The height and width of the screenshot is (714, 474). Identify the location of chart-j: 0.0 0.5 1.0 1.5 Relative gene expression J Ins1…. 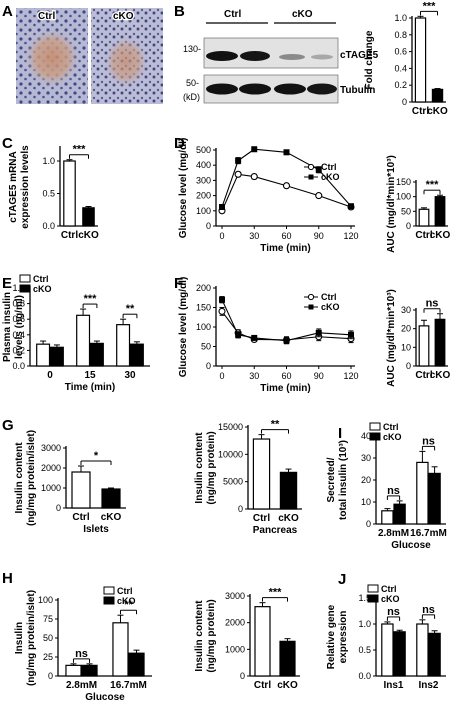
(386, 631).